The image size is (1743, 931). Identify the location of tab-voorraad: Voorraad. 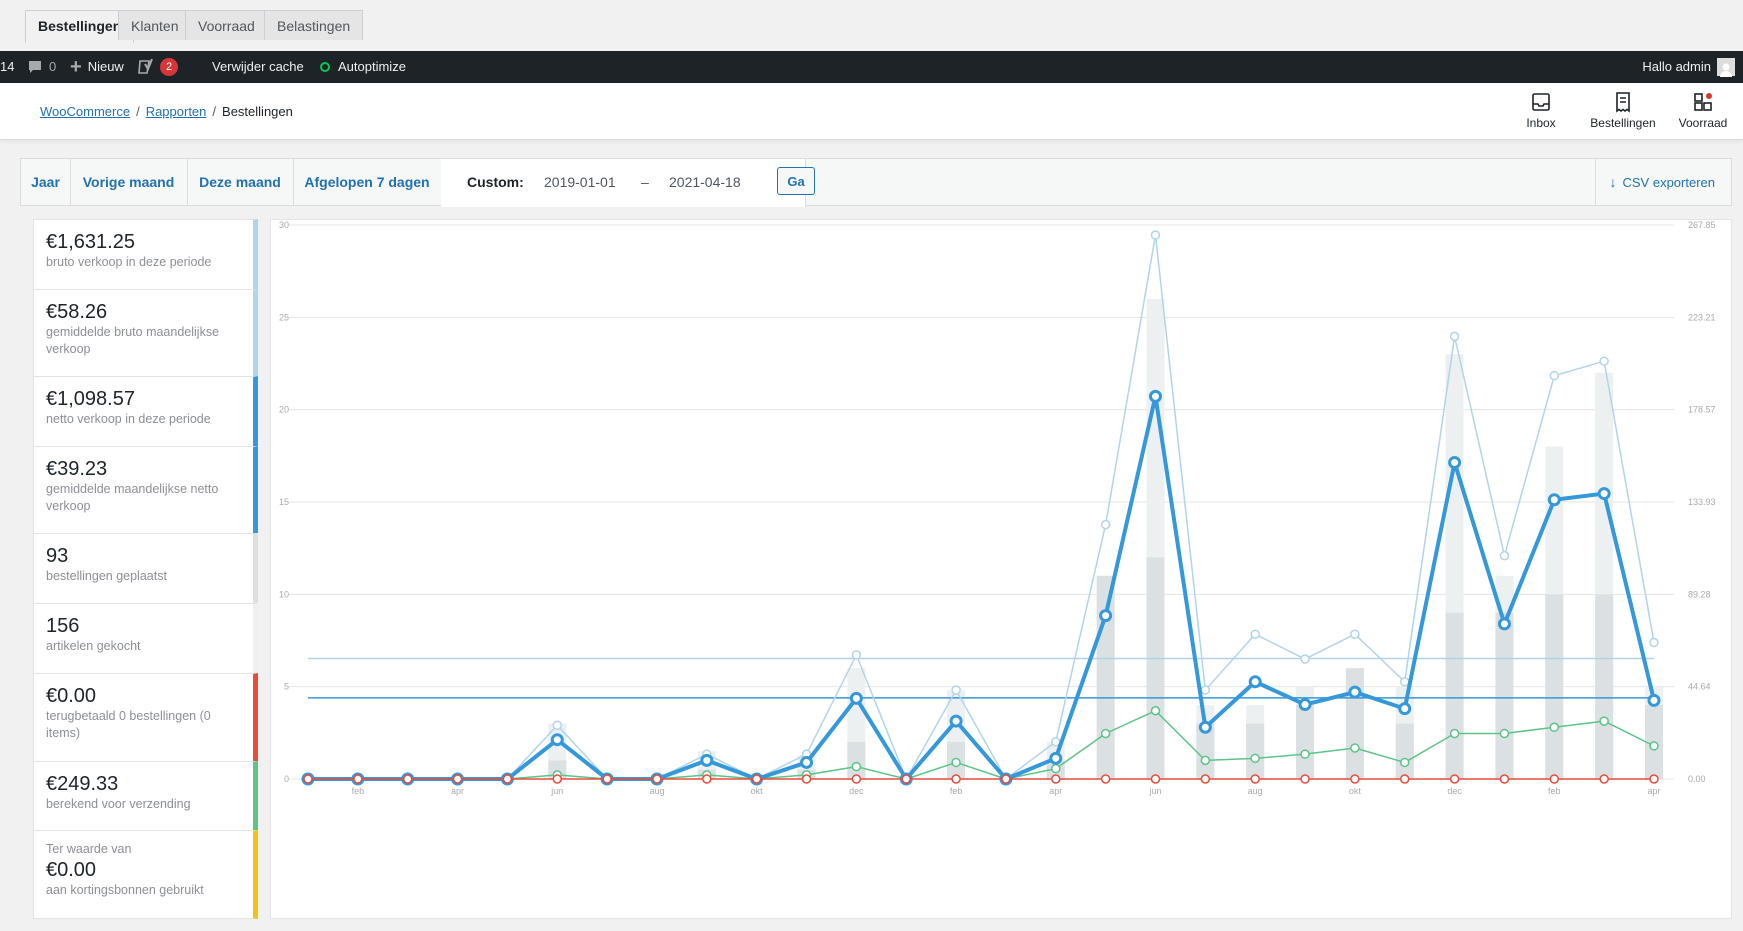
(226, 25).